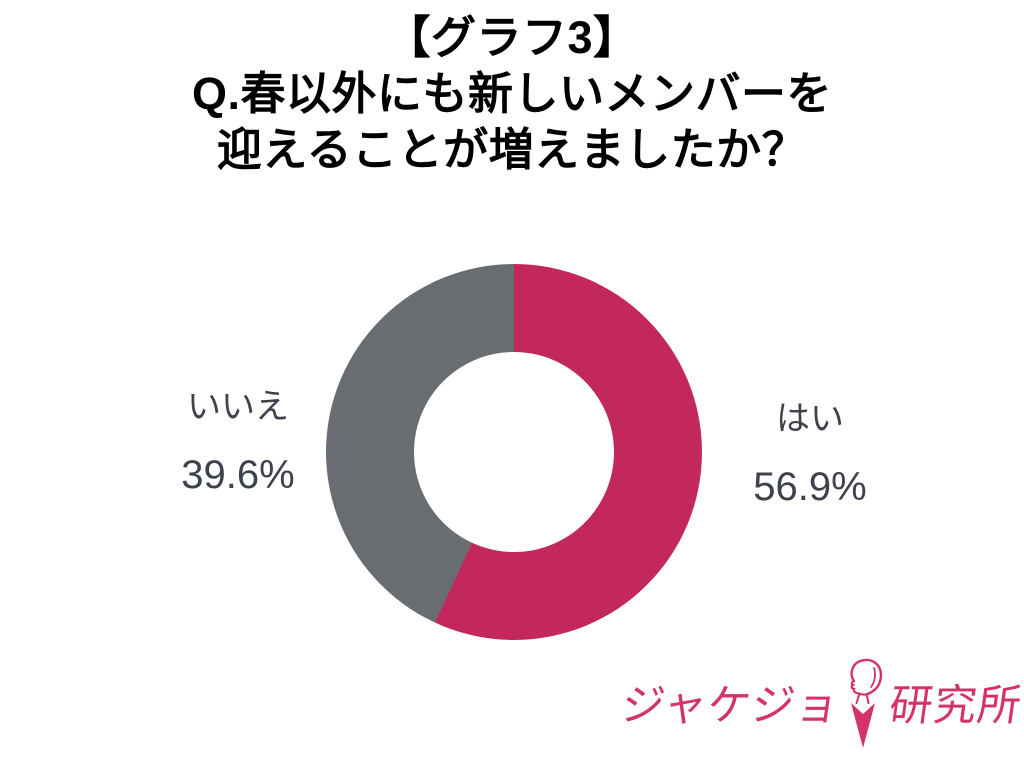 The image size is (1024, 770). Describe the element at coordinates (238, 475) in the screenshot. I see `callout-no-value: 39.6%` at that location.